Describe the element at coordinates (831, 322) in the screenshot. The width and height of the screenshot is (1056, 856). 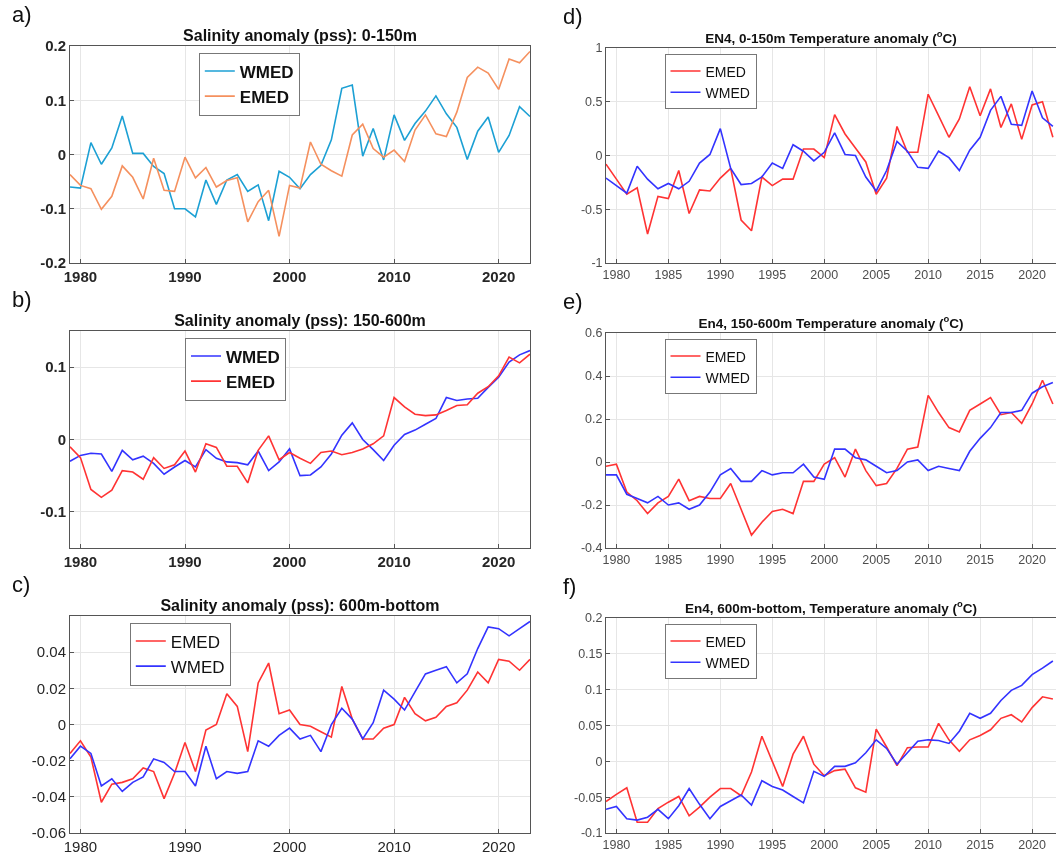
I see `chart-title: En4, 150-600m Temperature anomaly ($^{o}$C)` at that location.